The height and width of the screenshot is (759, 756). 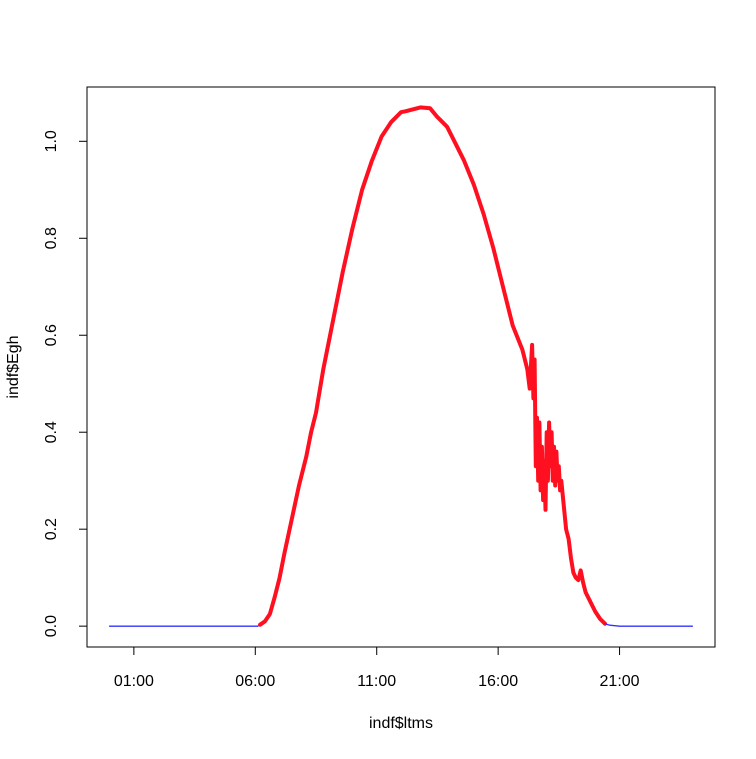 What do you see at coordinates (51, 529) in the screenshot?
I see `y-tick-label: 0.2` at bounding box center [51, 529].